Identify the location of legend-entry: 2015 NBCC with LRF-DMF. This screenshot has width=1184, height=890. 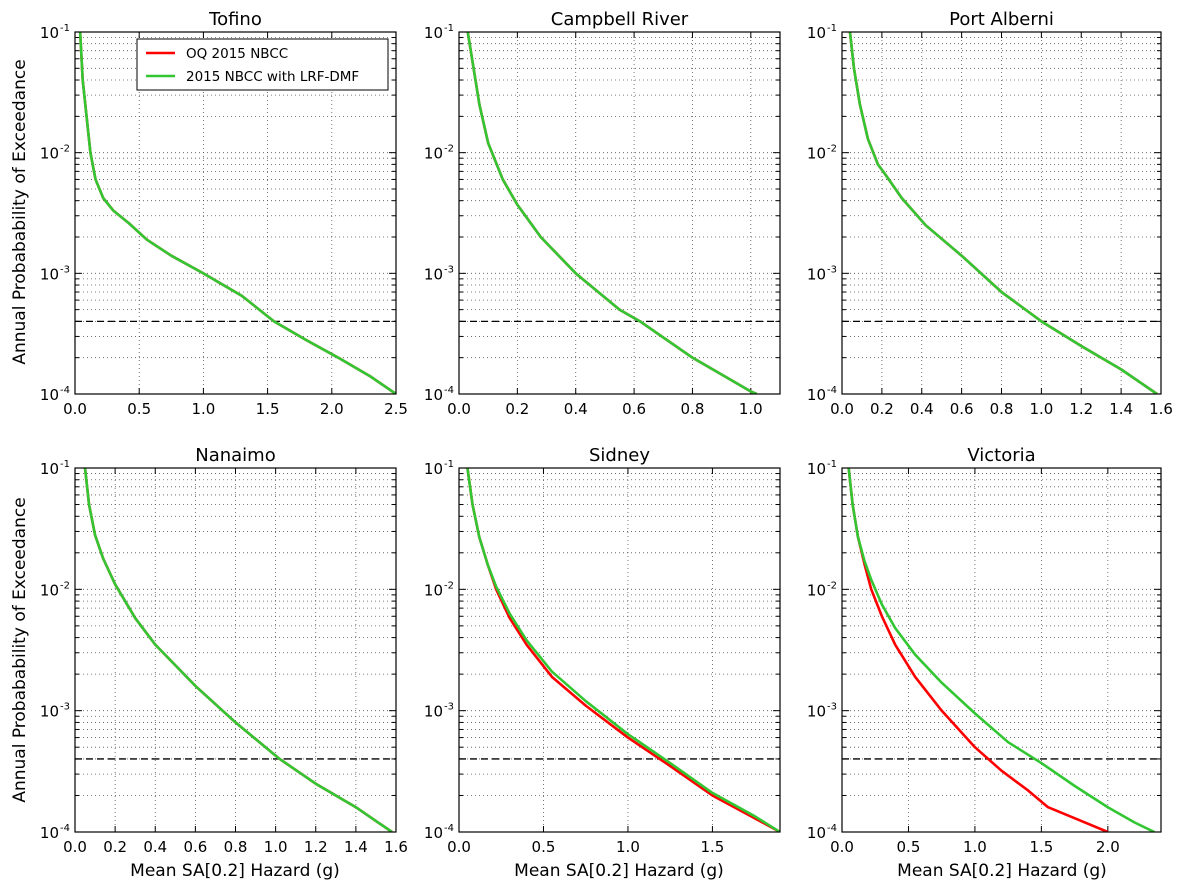
(272, 77).